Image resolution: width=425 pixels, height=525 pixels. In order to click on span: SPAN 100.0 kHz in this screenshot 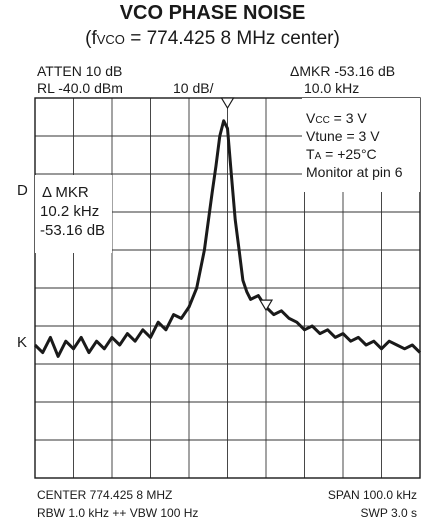, I will do `click(372, 495)`.